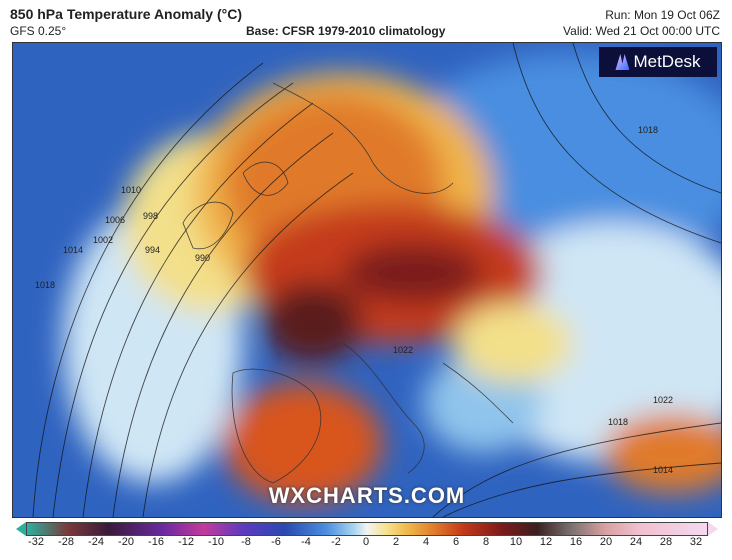  What do you see at coordinates (696, 542) in the screenshot?
I see `colorbar-tick-label: 32` at bounding box center [696, 542].